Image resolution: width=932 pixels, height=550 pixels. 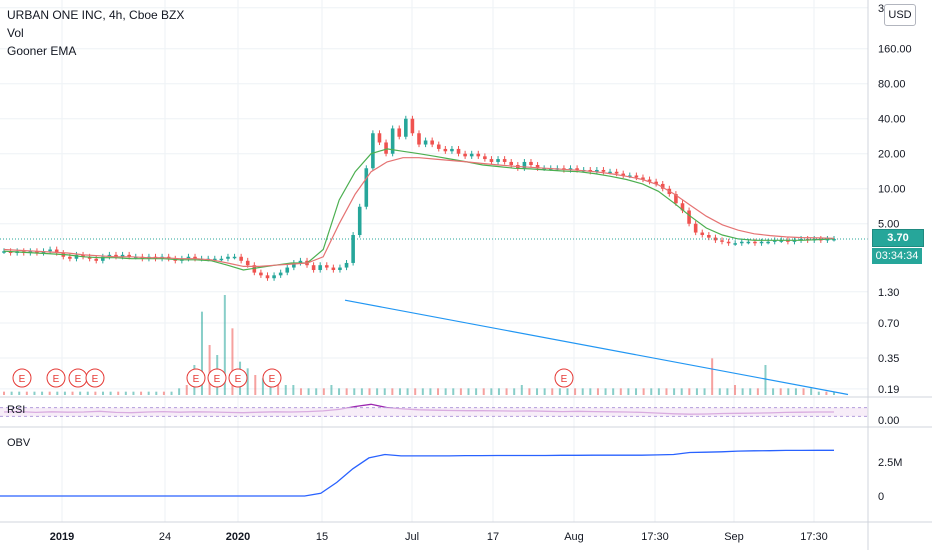 I want to click on price-tick-label: 0.70, so click(x=888, y=324).